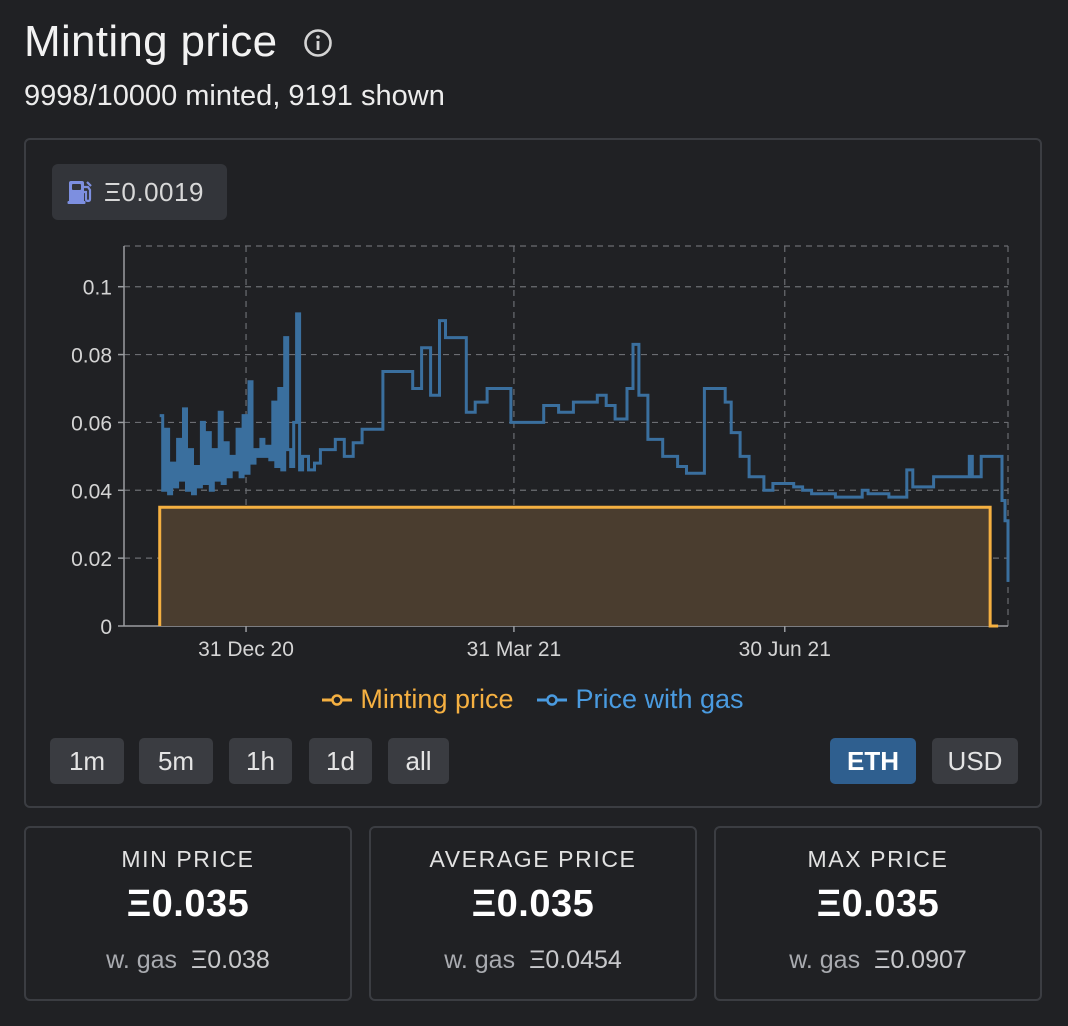  What do you see at coordinates (188, 859) in the screenshot?
I see `stat-label: MIN PRICE` at bounding box center [188, 859].